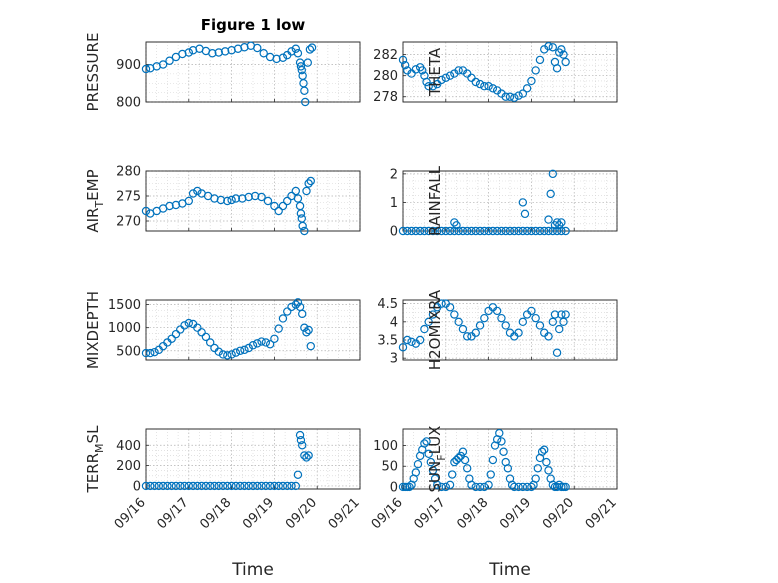 This screenshot has width=778, height=583. What do you see at coordinates (124, 328) in the screenshot?
I see `y-tick-label: 1000` at bounding box center [124, 328].